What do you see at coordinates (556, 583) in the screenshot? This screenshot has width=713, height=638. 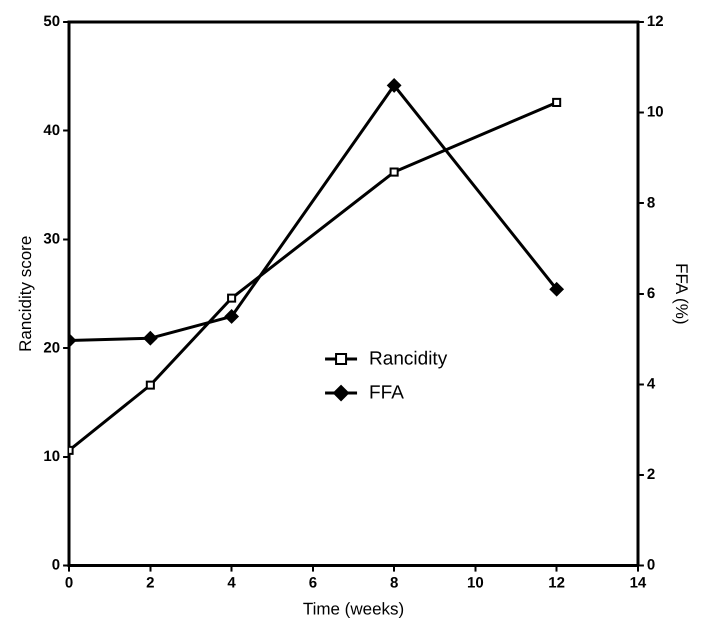 I see `x-tick-label: 12` at bounding box center [556, 583].